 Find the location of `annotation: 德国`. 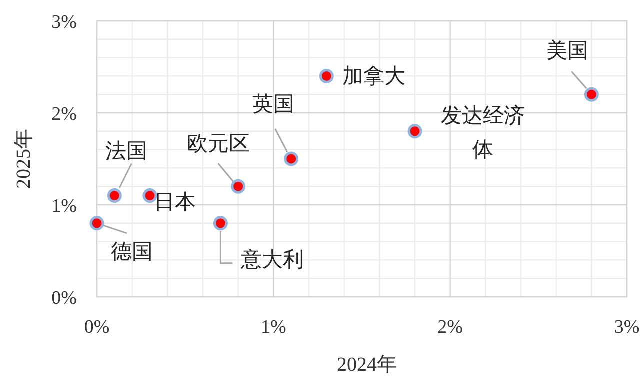

annotation: 德国 is located at coordinates (132, 251).